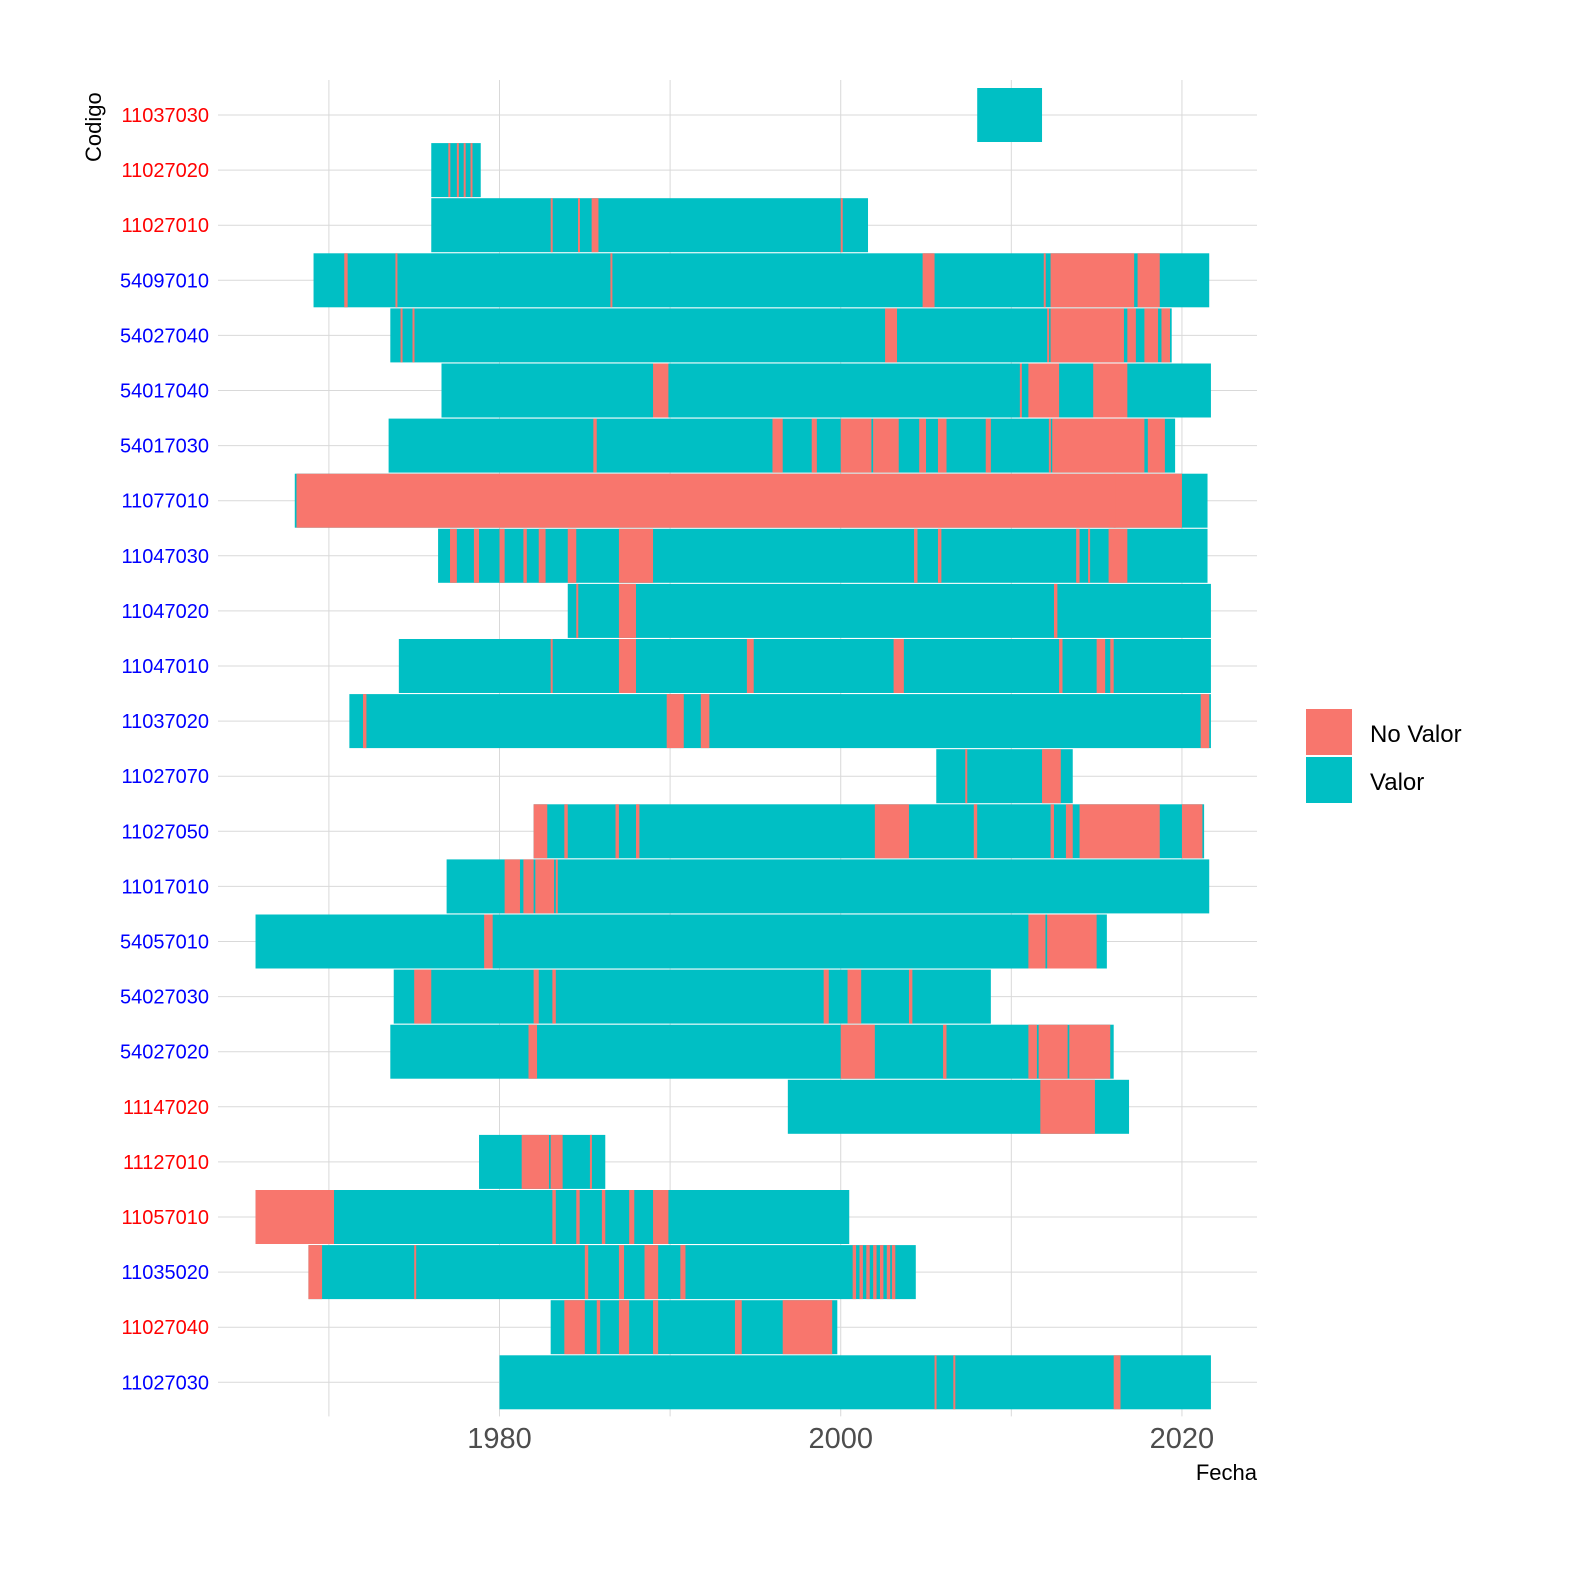 Image resolution: width=1574 pixels, height=1574 pixels. Describe the element at coordinates (1416, 734) in the screenshot. I see `legend-label-no-valor: No Valor` at that location.